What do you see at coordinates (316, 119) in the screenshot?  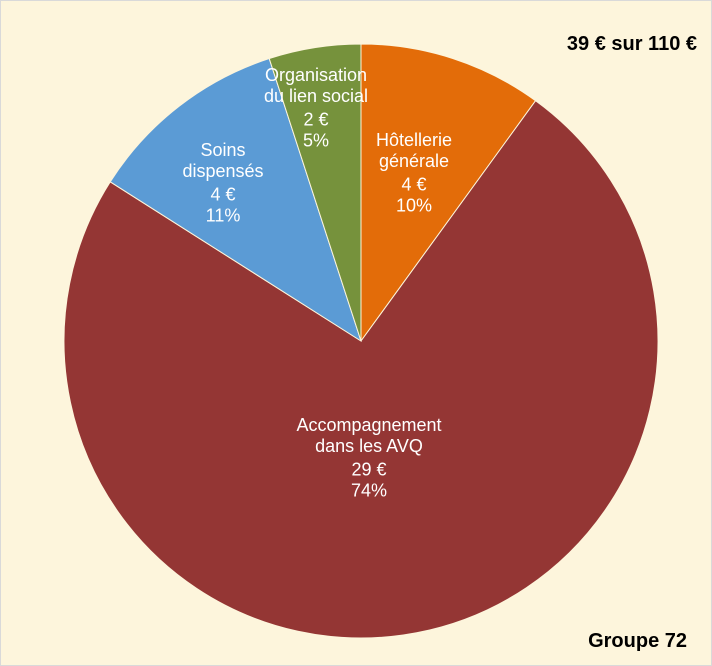 I see `amount-label: 2 €` at bounding box center [316, 119].